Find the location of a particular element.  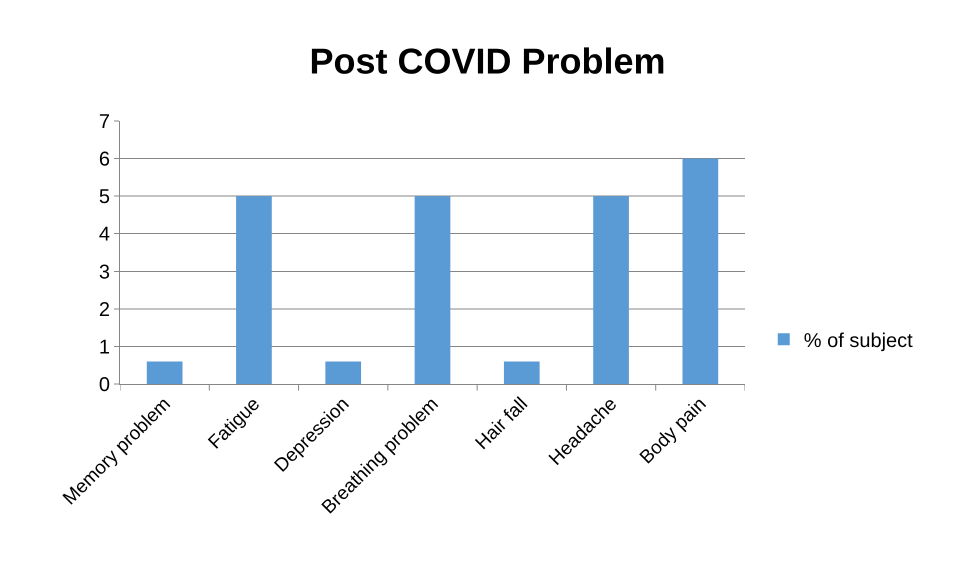

y-tick-label: 5 is located at coordinates (104, 197).